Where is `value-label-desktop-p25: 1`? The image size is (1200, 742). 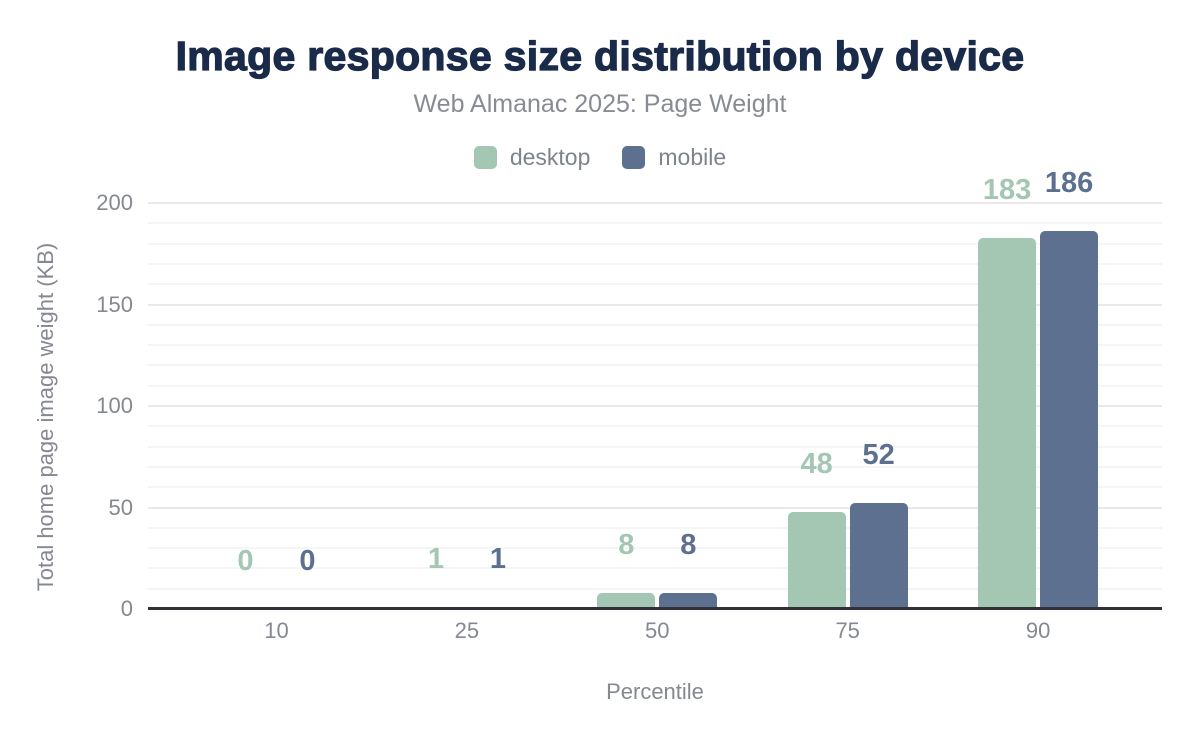
value-label-desktop-p25: 1 is located at coordinates (435, 559).